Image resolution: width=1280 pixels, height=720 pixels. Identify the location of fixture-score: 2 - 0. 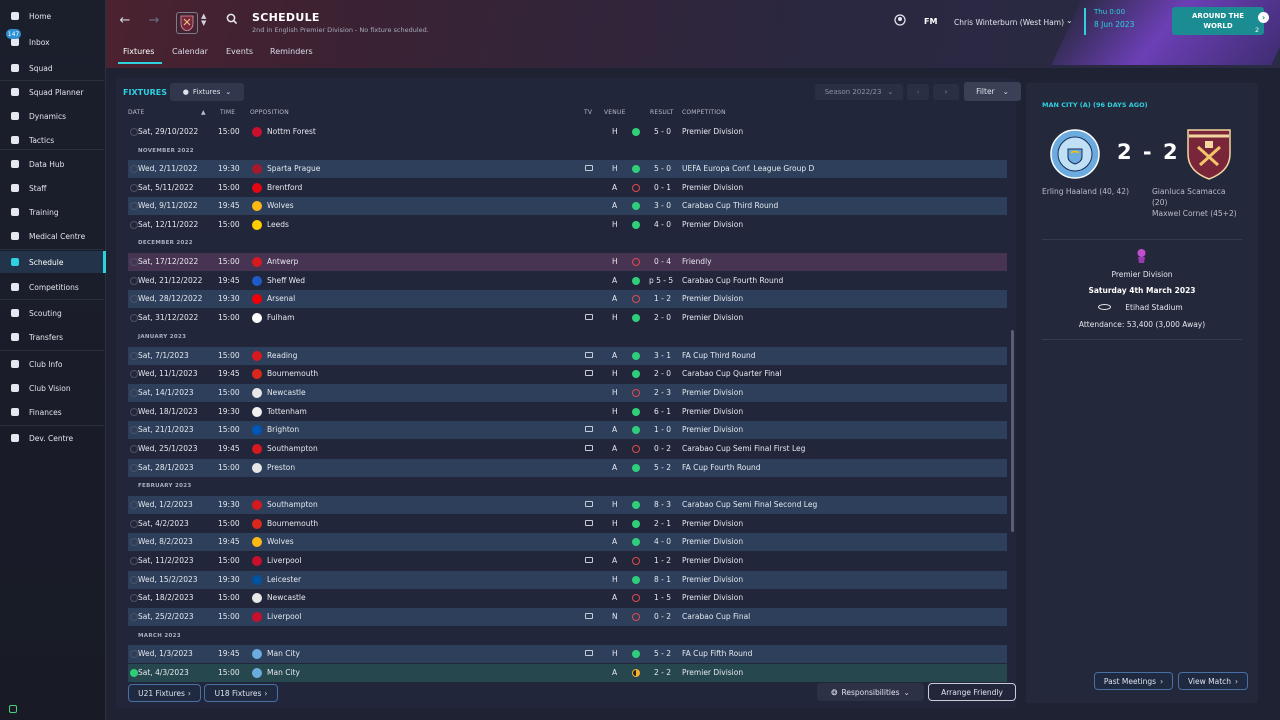
(663, 317).